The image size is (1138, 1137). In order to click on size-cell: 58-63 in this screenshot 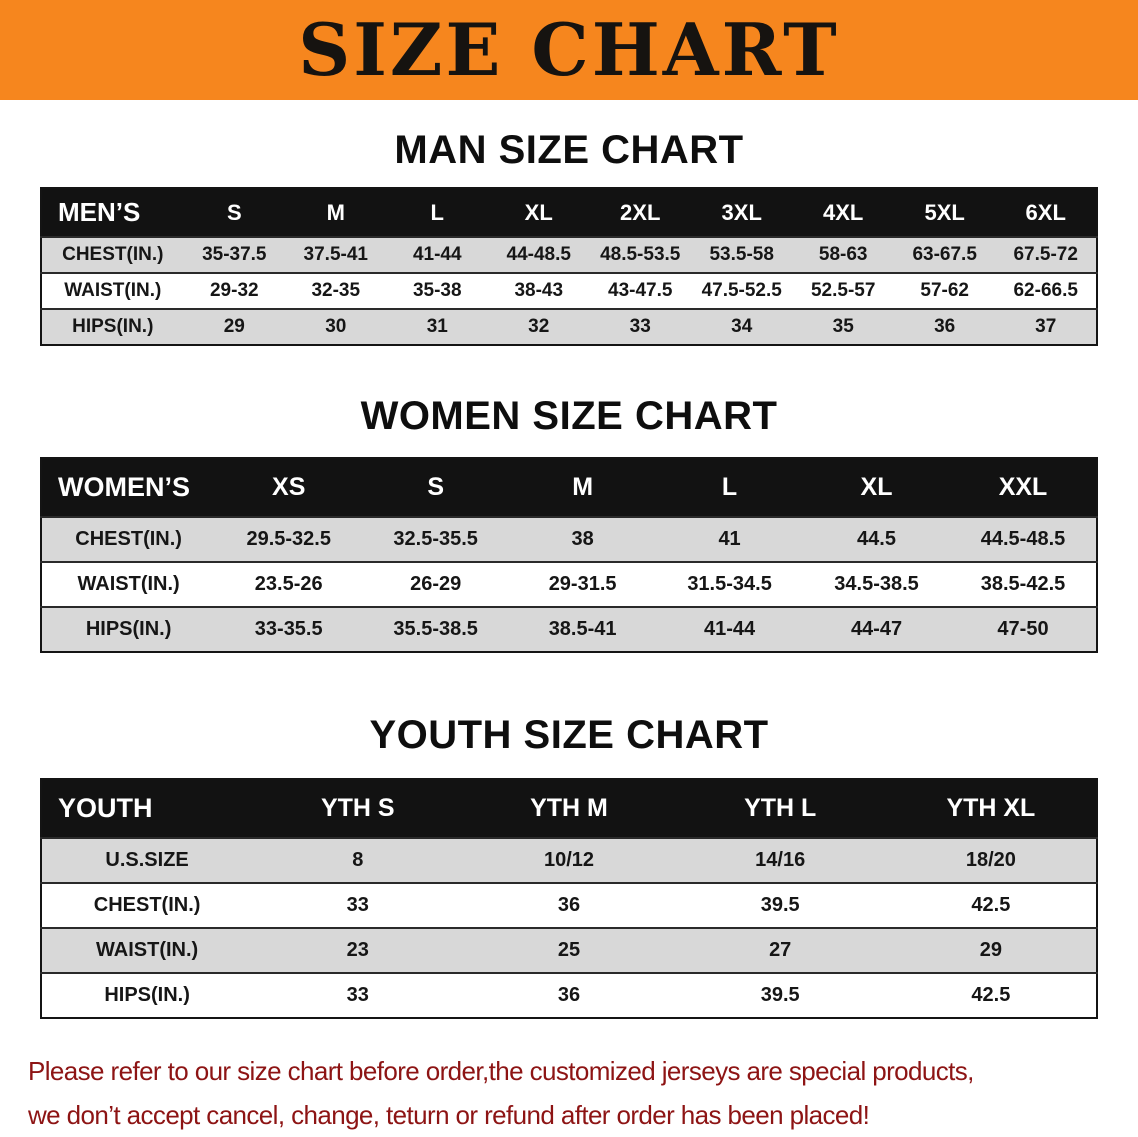, I will do `click(843, 254)`.